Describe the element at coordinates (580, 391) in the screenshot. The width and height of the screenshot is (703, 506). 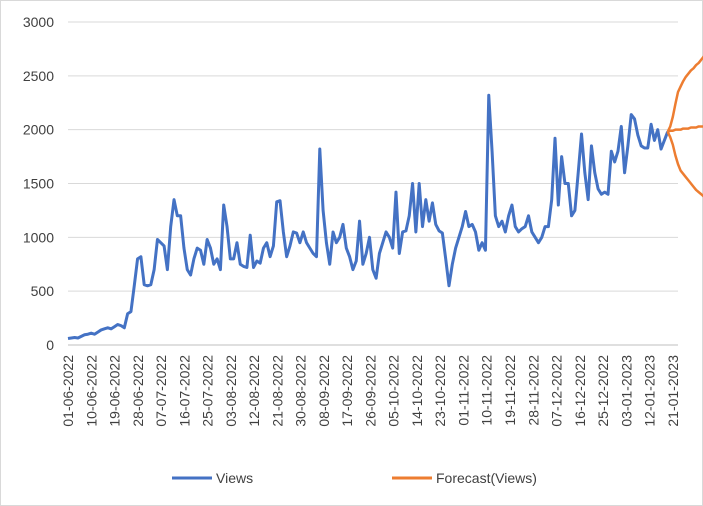
I see `x-tick-label: 16-12-2022` at that location.